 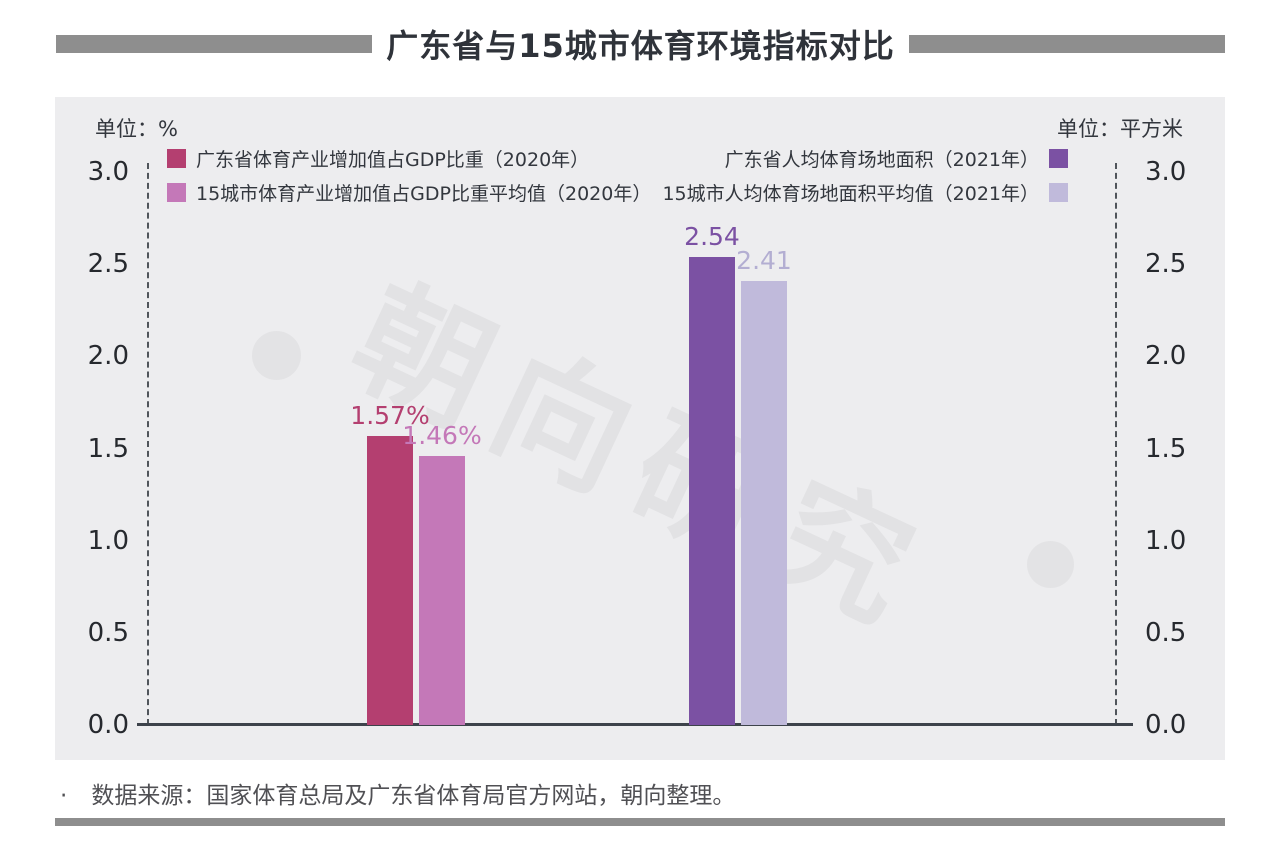 What do you see at coordinates (1166, 725) in the screenshot?
I see `right-axis-tick: 0.0` at bounding box center [1166, 725].